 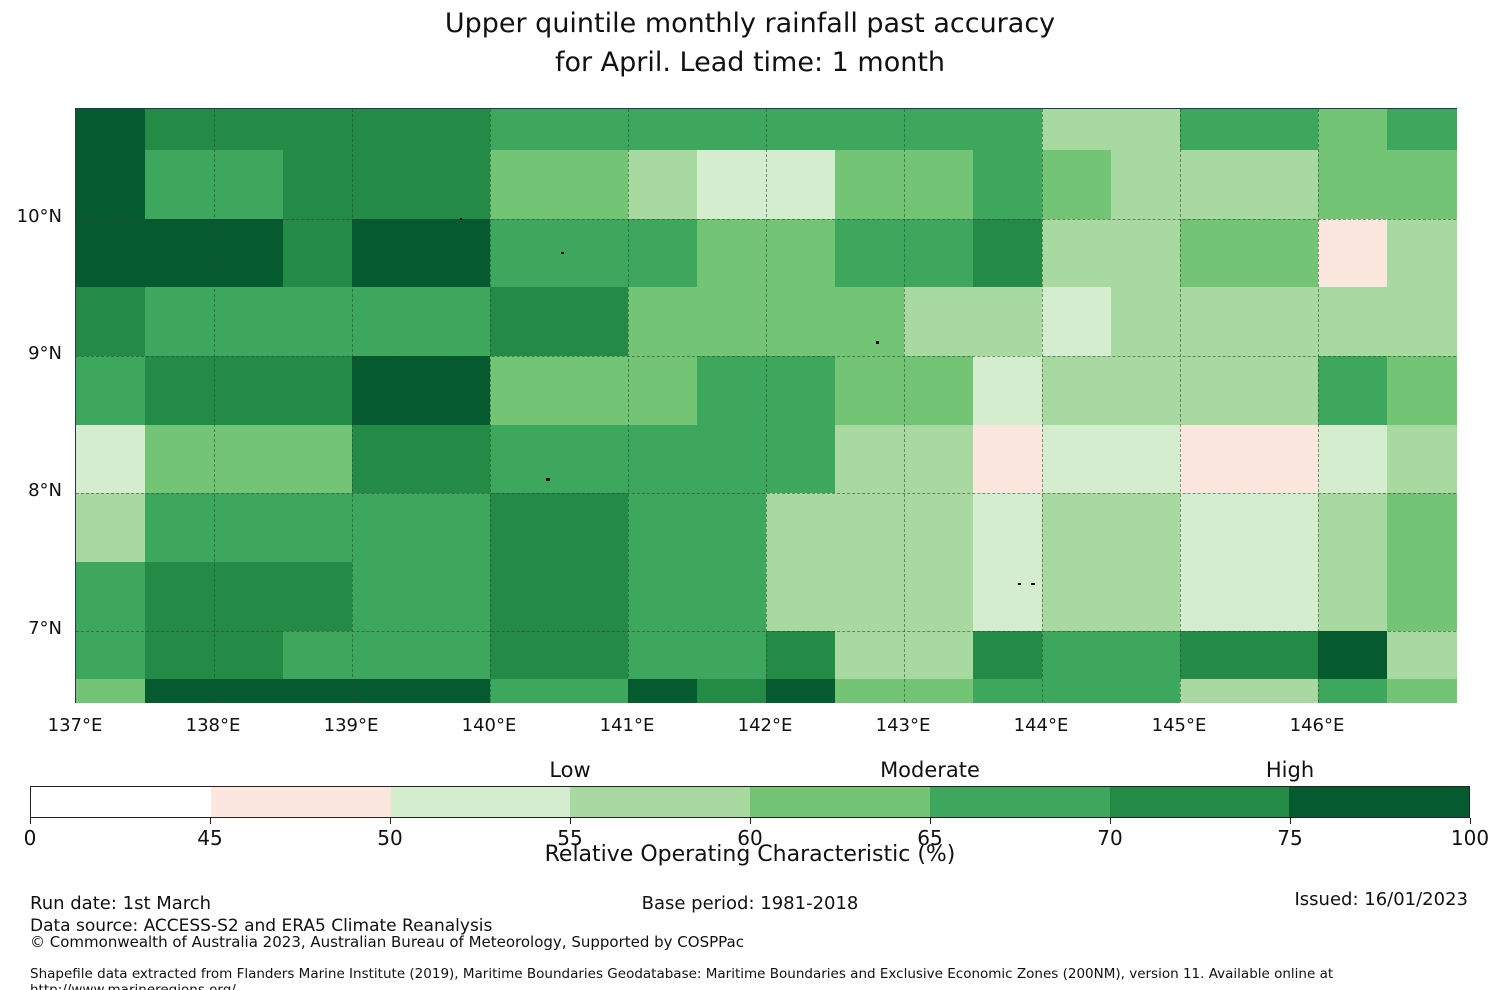 What do you see at coordinates (903, 725) in the screenshot?
I see `lon-tick-label: 143°E` at bounding box center [903, 725].